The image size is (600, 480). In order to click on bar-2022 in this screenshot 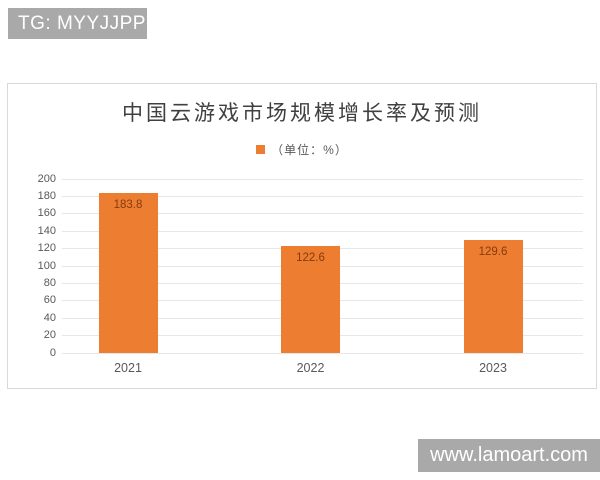, I will do `click(310, 299)`.